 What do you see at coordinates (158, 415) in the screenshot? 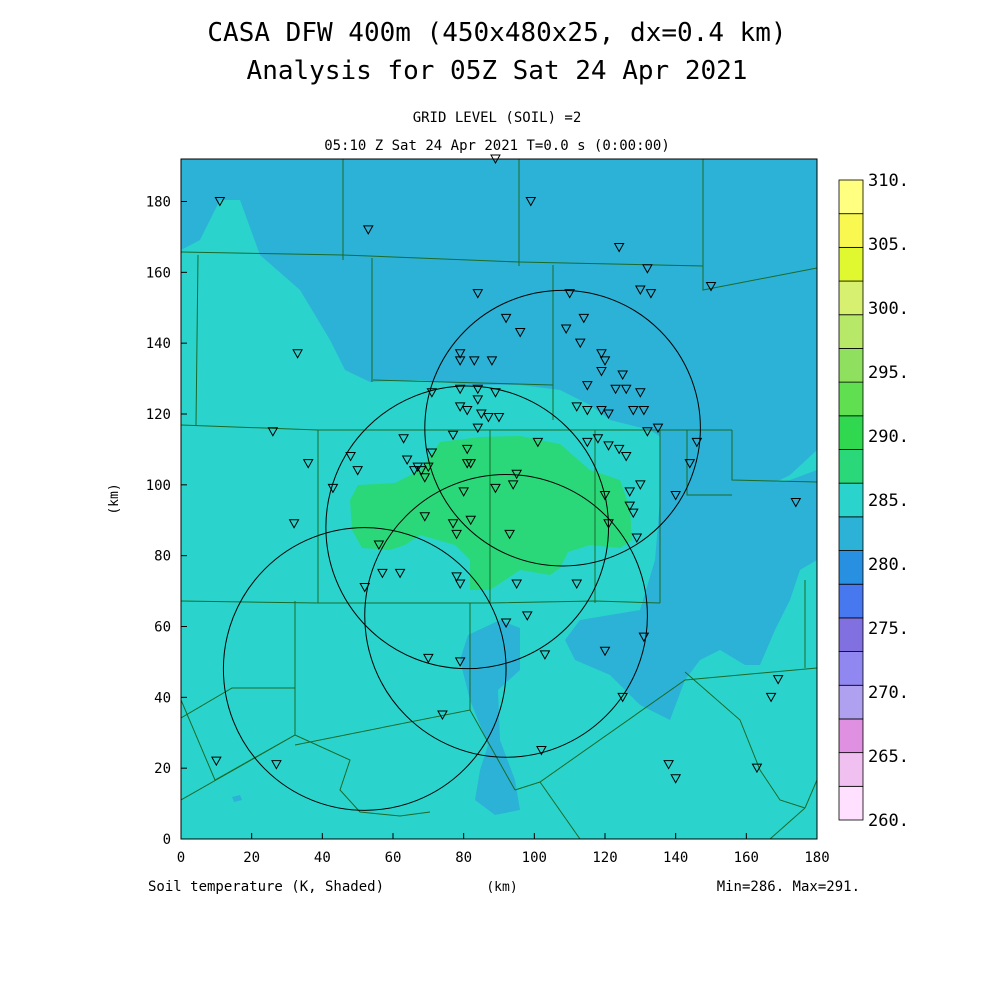
I see `y-tick-label: 120` at bounding box center [158, 415].